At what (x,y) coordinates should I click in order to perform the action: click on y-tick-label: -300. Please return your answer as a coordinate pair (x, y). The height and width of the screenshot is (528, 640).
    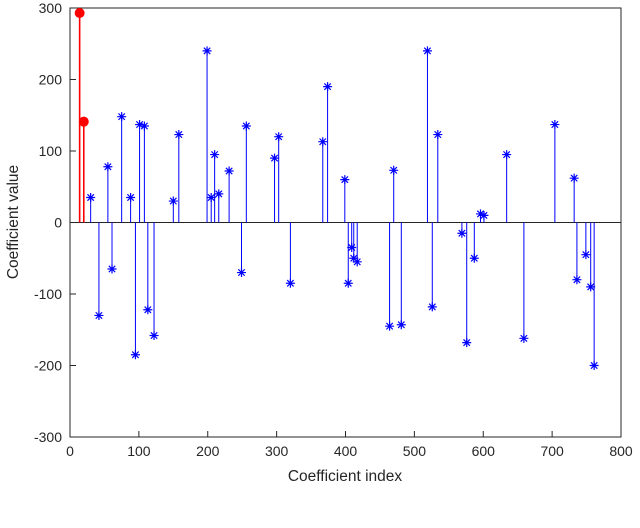
    Looking at the image, I should click on (48, 437).